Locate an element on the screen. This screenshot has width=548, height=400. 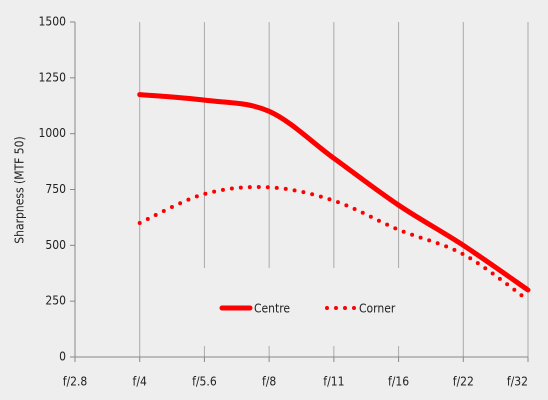
x-tick-label: f/32 is located at coordinates (517, 382).